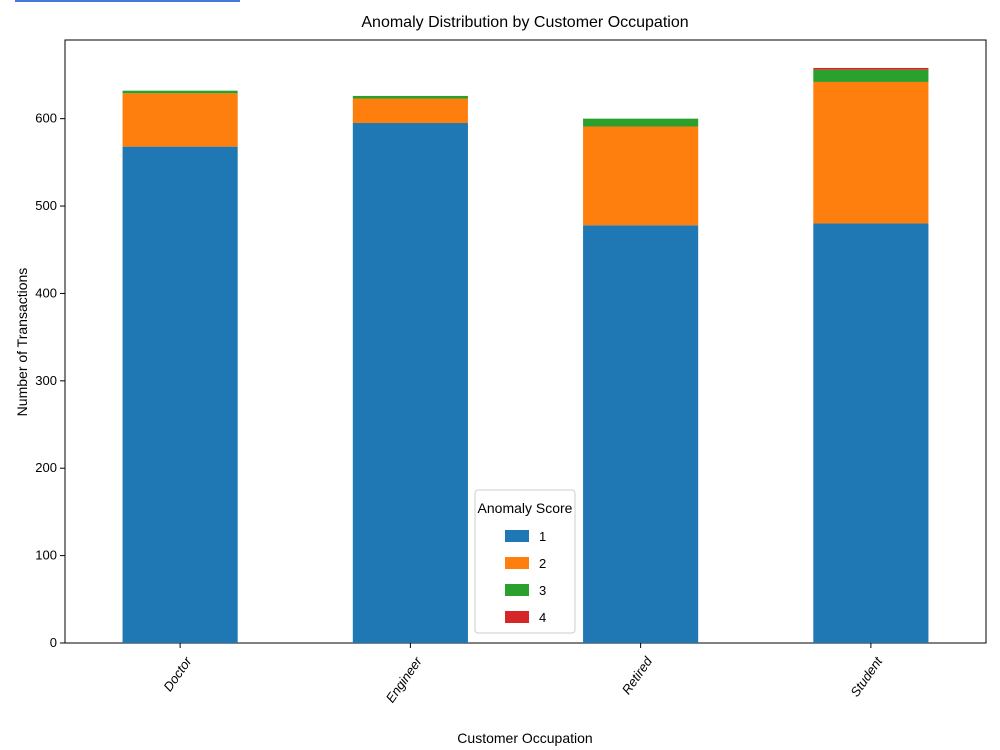 The image size is (1000, 750). I want to click on legend-label-4: 4, so click(542, 617).